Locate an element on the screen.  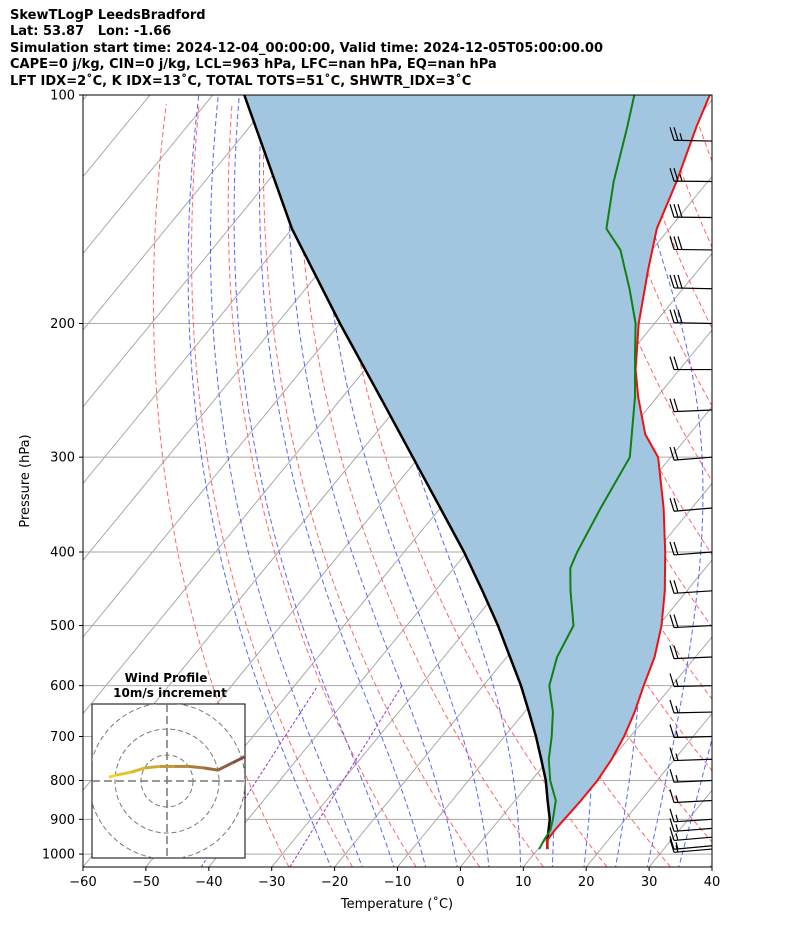
dewpoint-line is located at coordinates (587, 472).